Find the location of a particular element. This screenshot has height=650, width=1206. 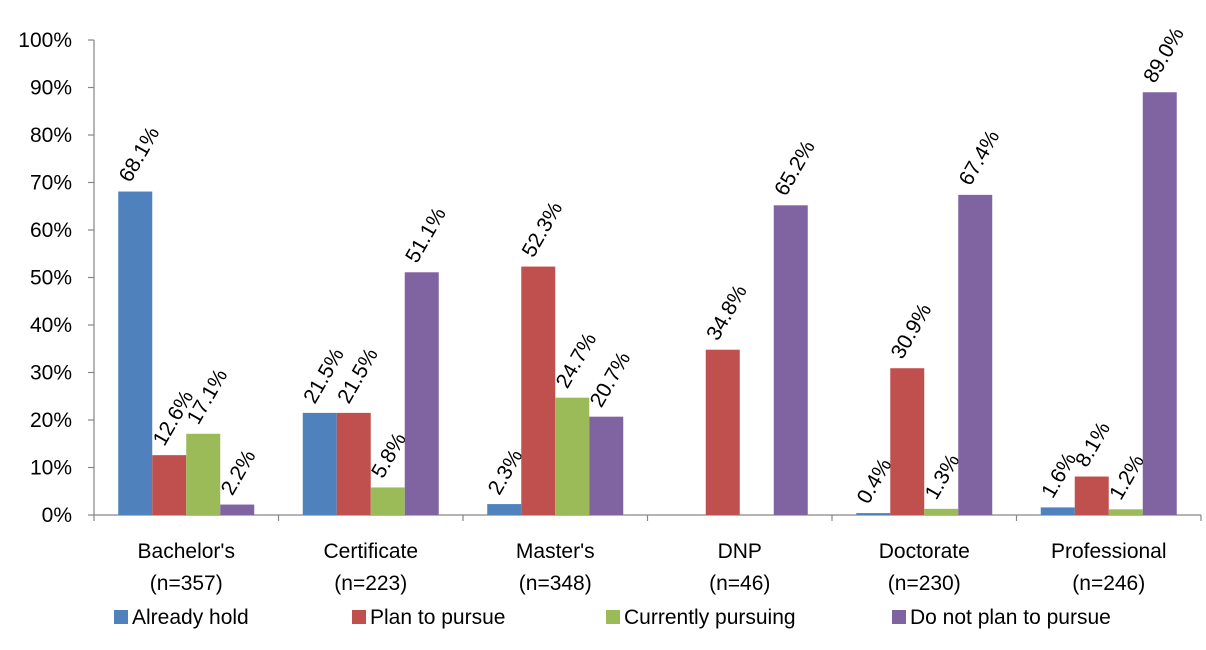

data-label: 52.3% is located at coordinates (543, 229).